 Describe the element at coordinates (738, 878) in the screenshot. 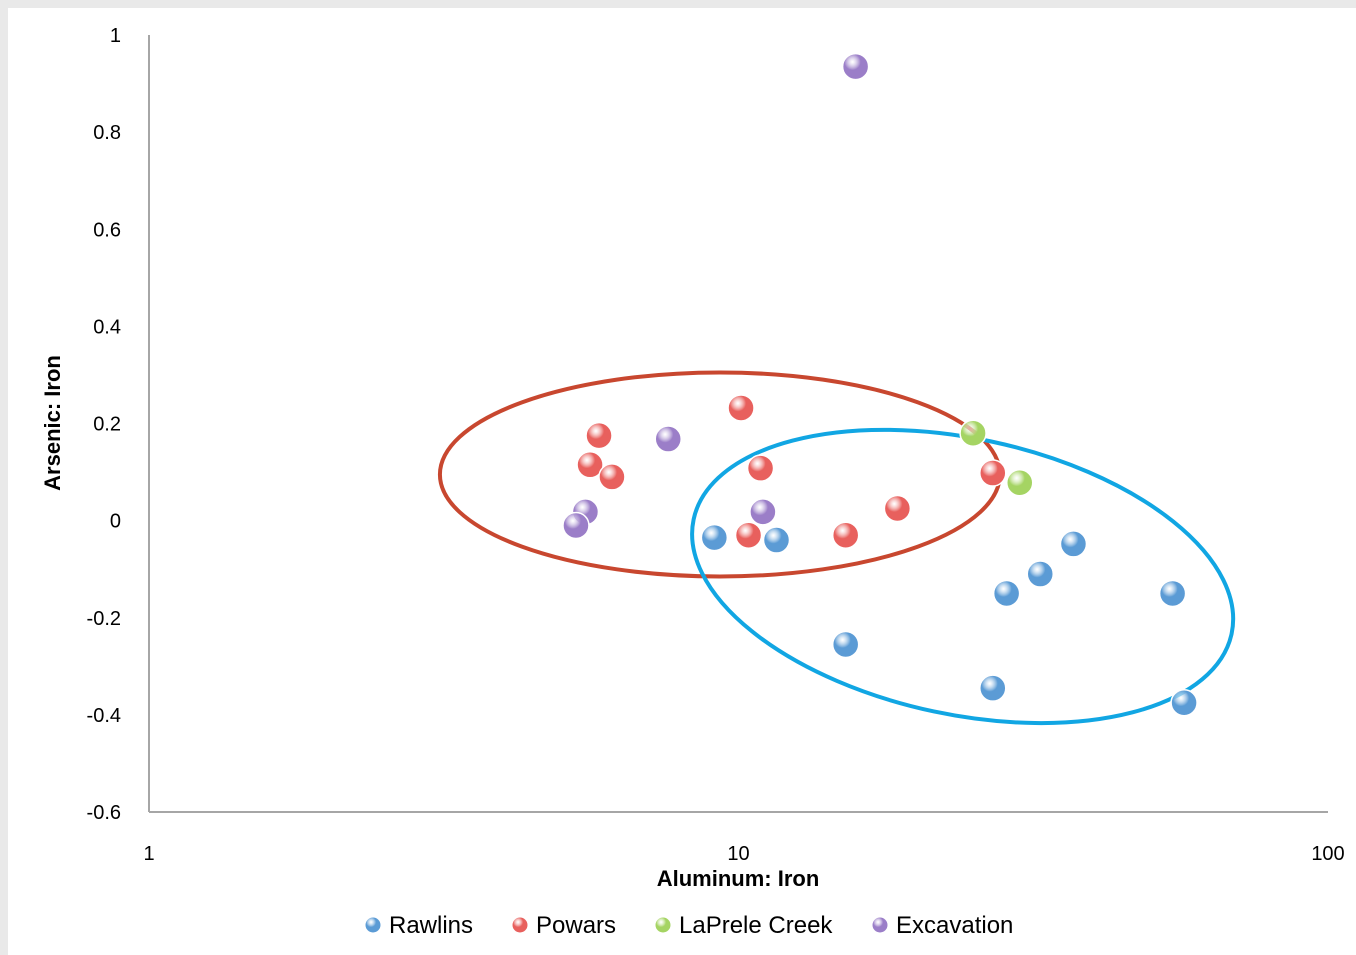

I see `x-axis-title: Aluminum: Iron` at that location.